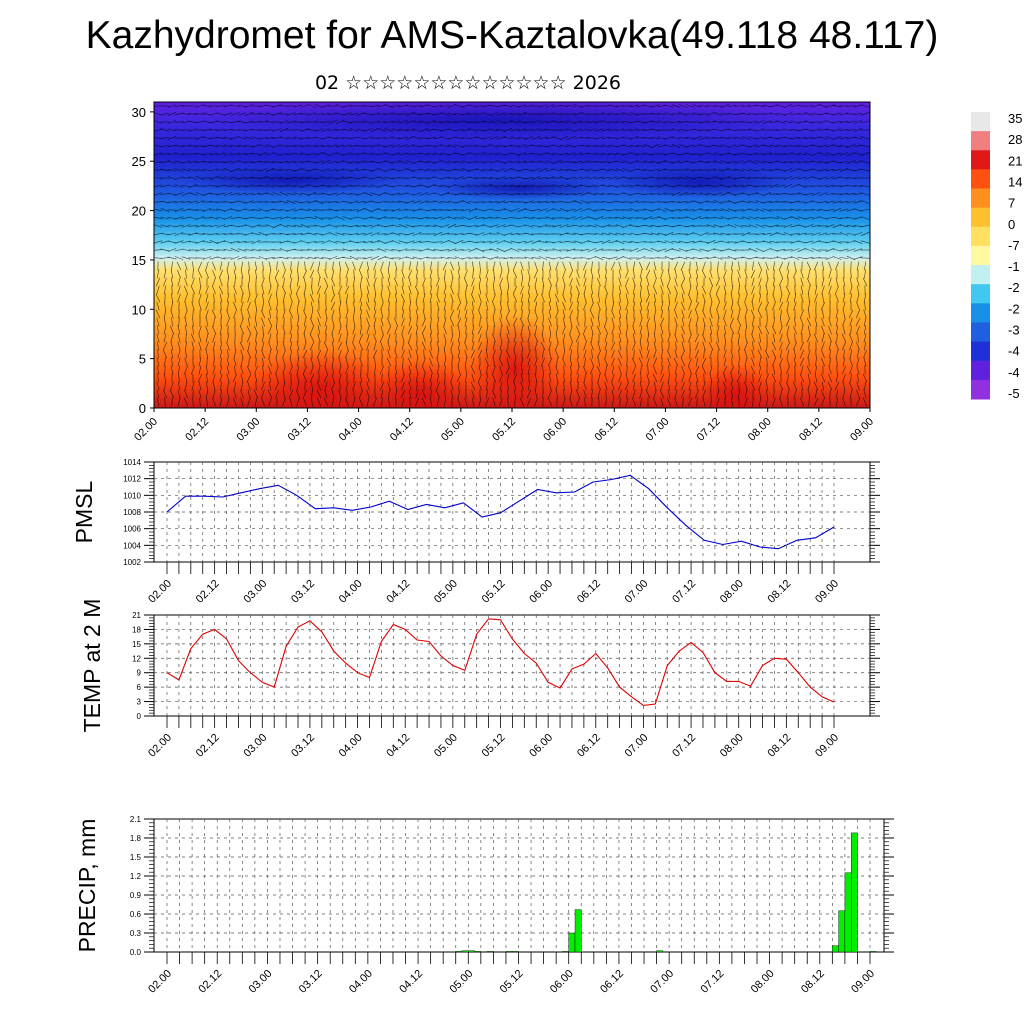 The width and height of the screenshot is (1024, 1024). Describe the element at coordinates (1014, 372) in the screenshot. I see `colorbar-label: -4` at that location.